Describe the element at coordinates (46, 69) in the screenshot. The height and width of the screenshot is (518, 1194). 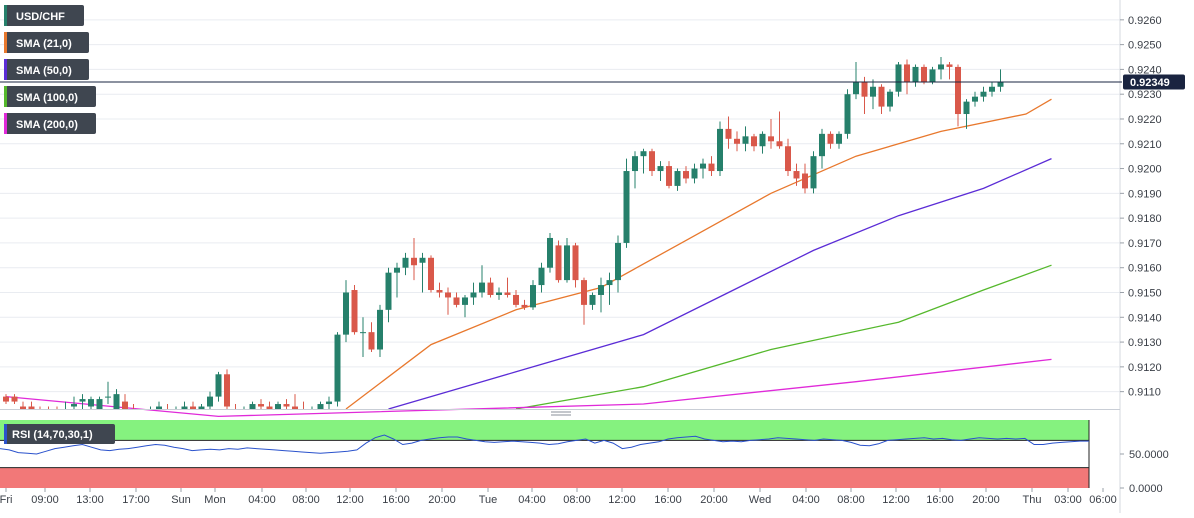
I see `legend-item: SMA (50,0)` at that location.